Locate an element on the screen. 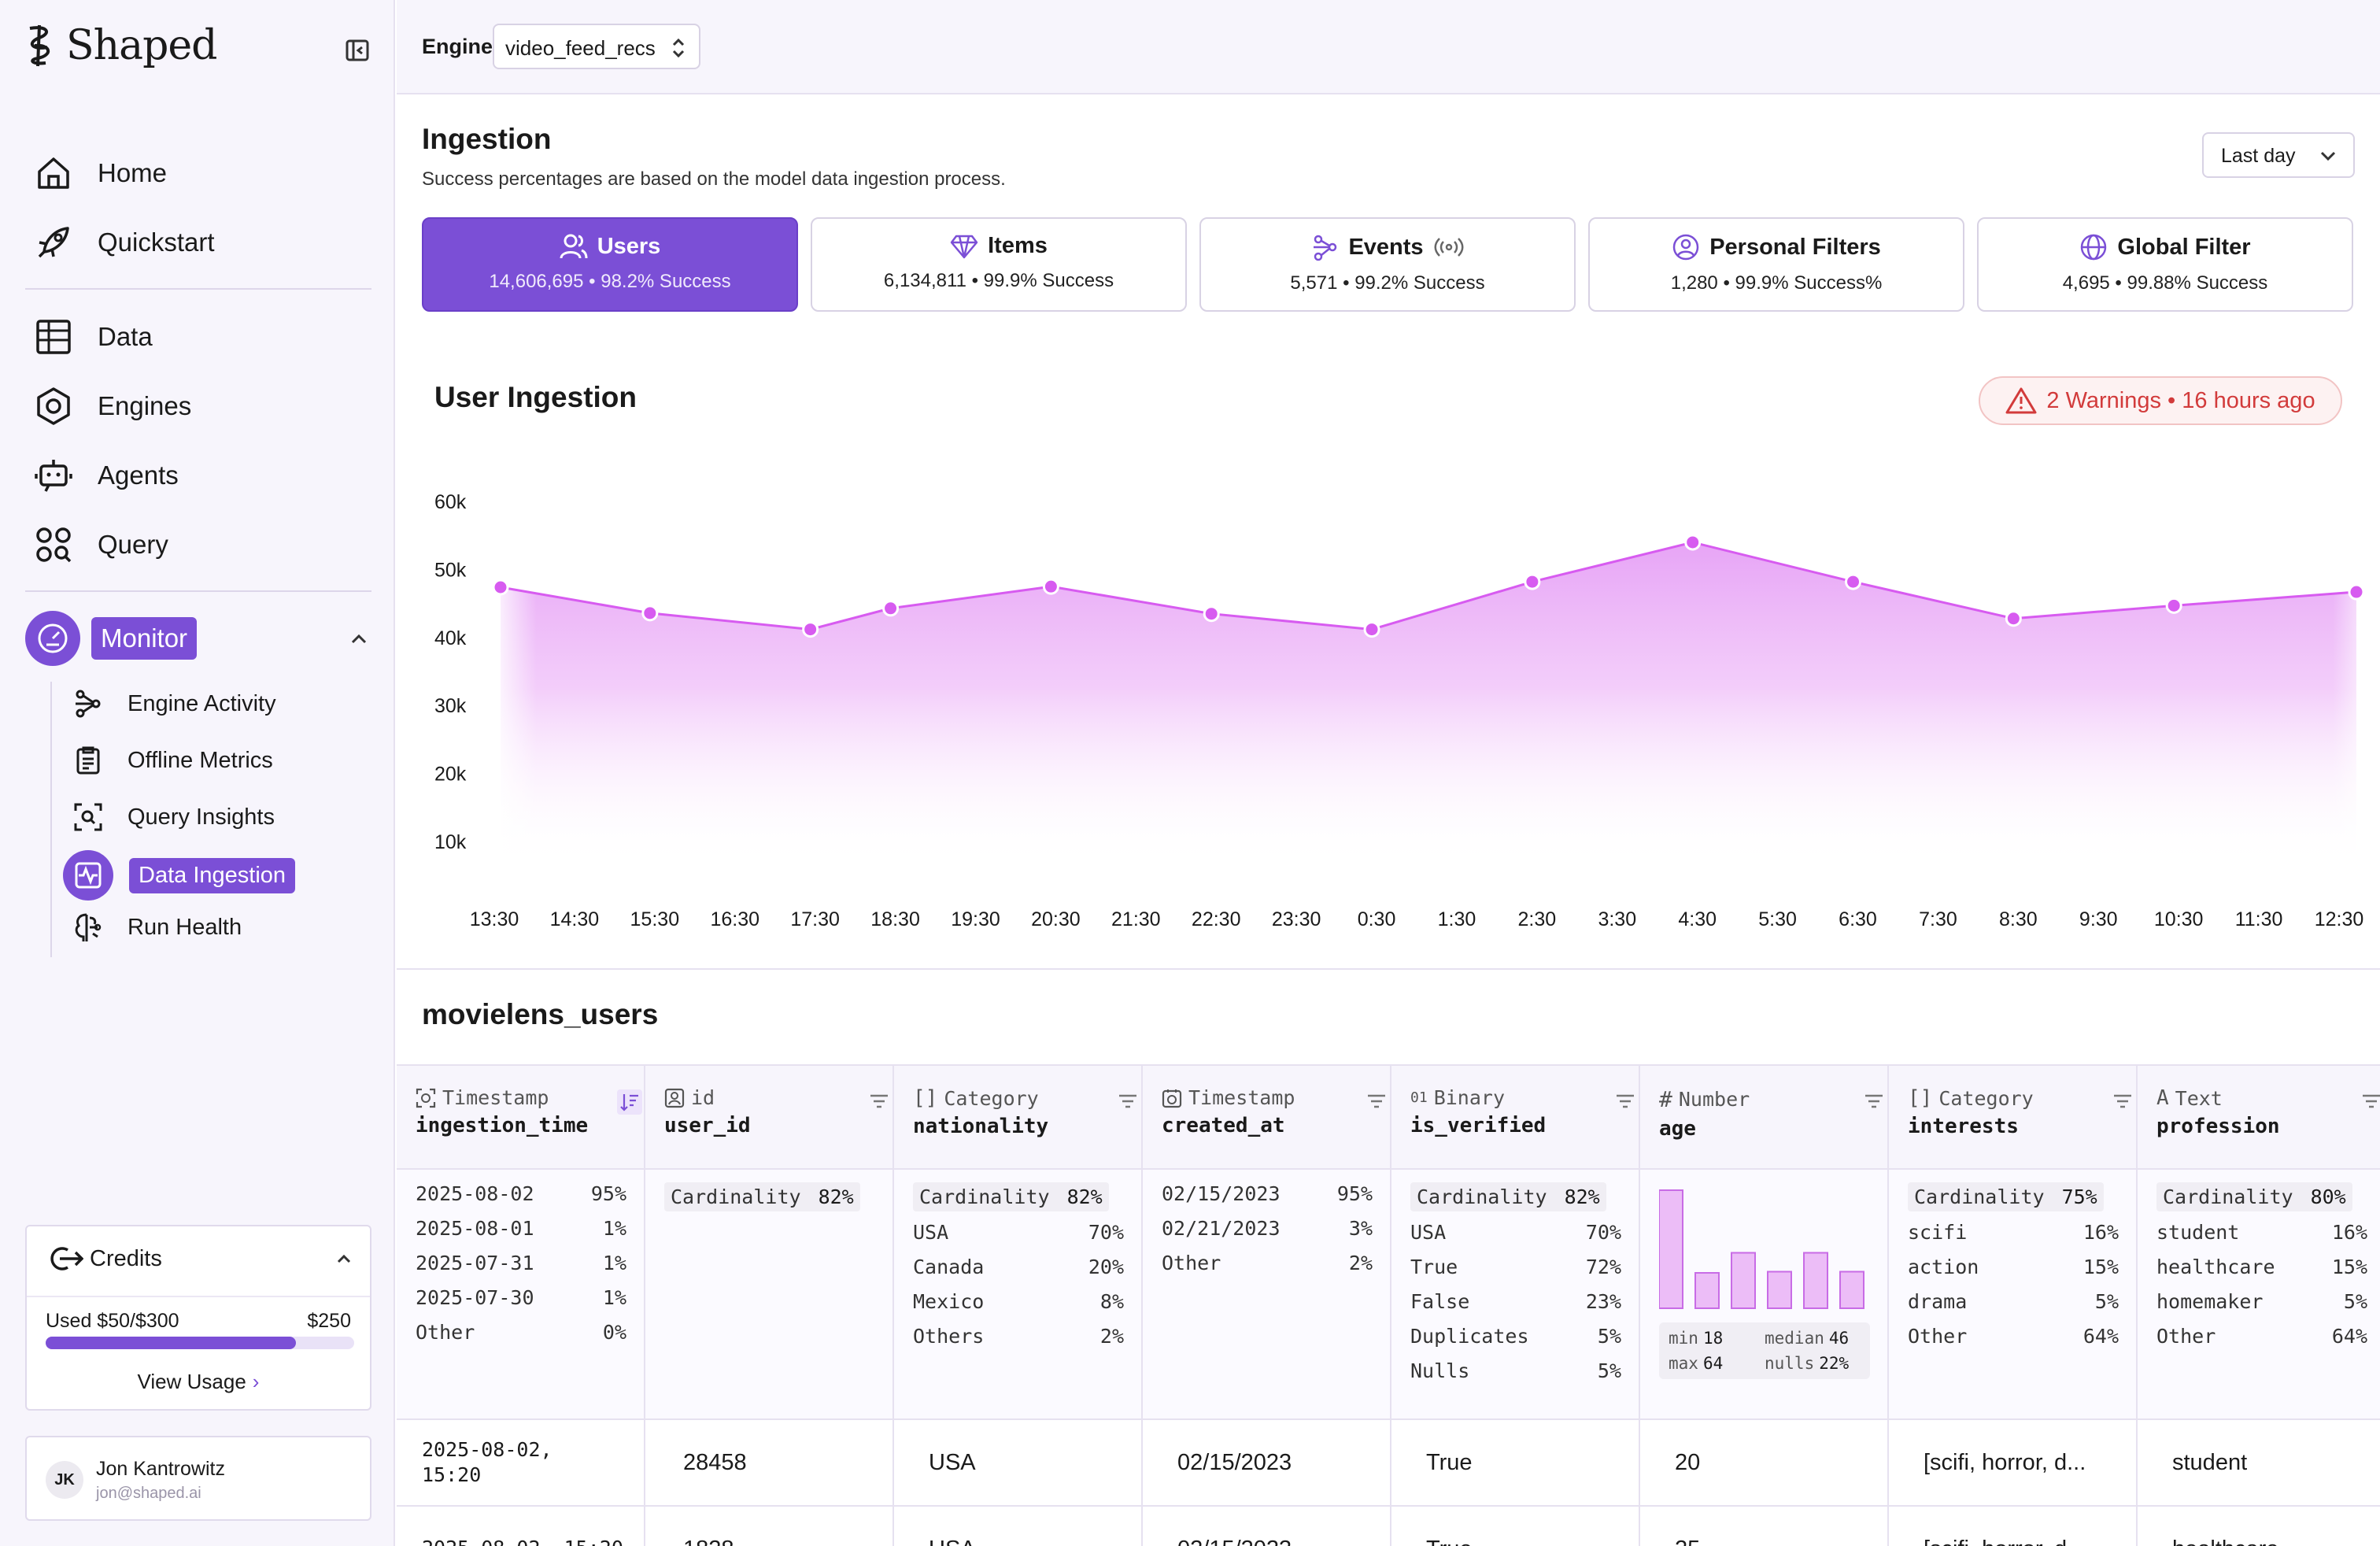 Image resolution: width=2380 pixels, height=1546 pixels. source-card-items: Items 6,134,811 • 99.9% Success is located at coordinates (999, 264).